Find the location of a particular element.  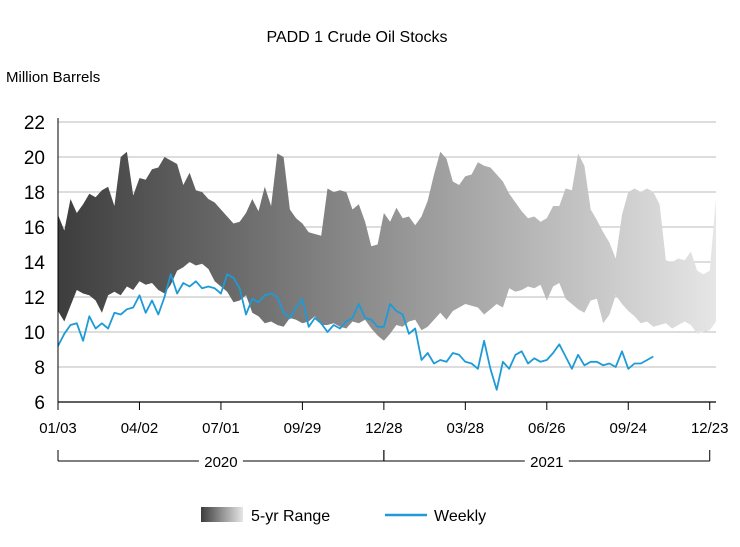

legend-swatch-range is located at coordinates (222, 514).